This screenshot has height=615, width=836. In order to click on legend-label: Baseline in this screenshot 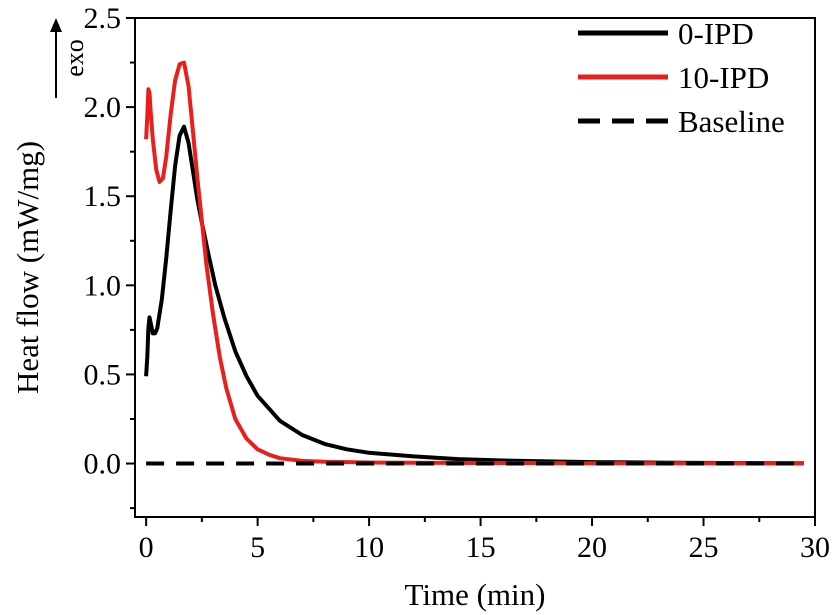, I will do `click(731, 121)`.